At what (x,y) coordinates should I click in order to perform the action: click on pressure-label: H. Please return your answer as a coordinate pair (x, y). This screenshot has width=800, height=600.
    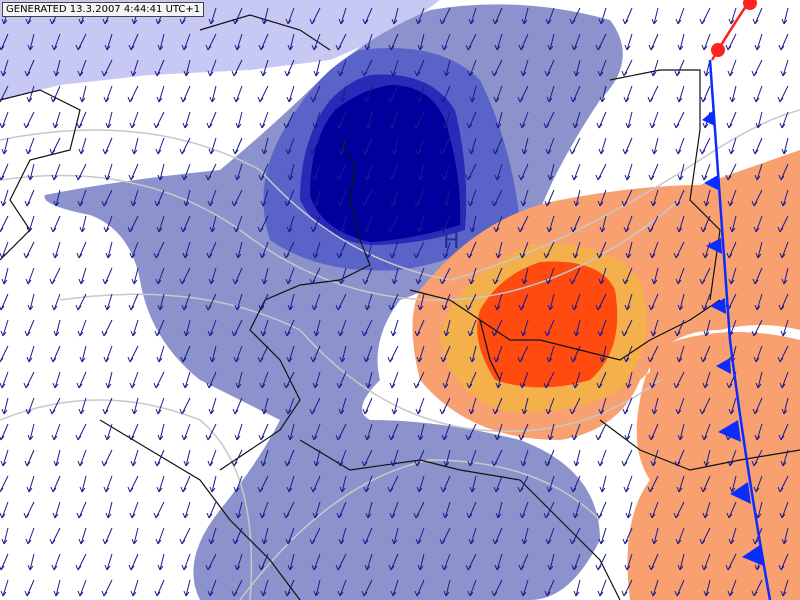
    Looking at the image, I should click on (451, 241).